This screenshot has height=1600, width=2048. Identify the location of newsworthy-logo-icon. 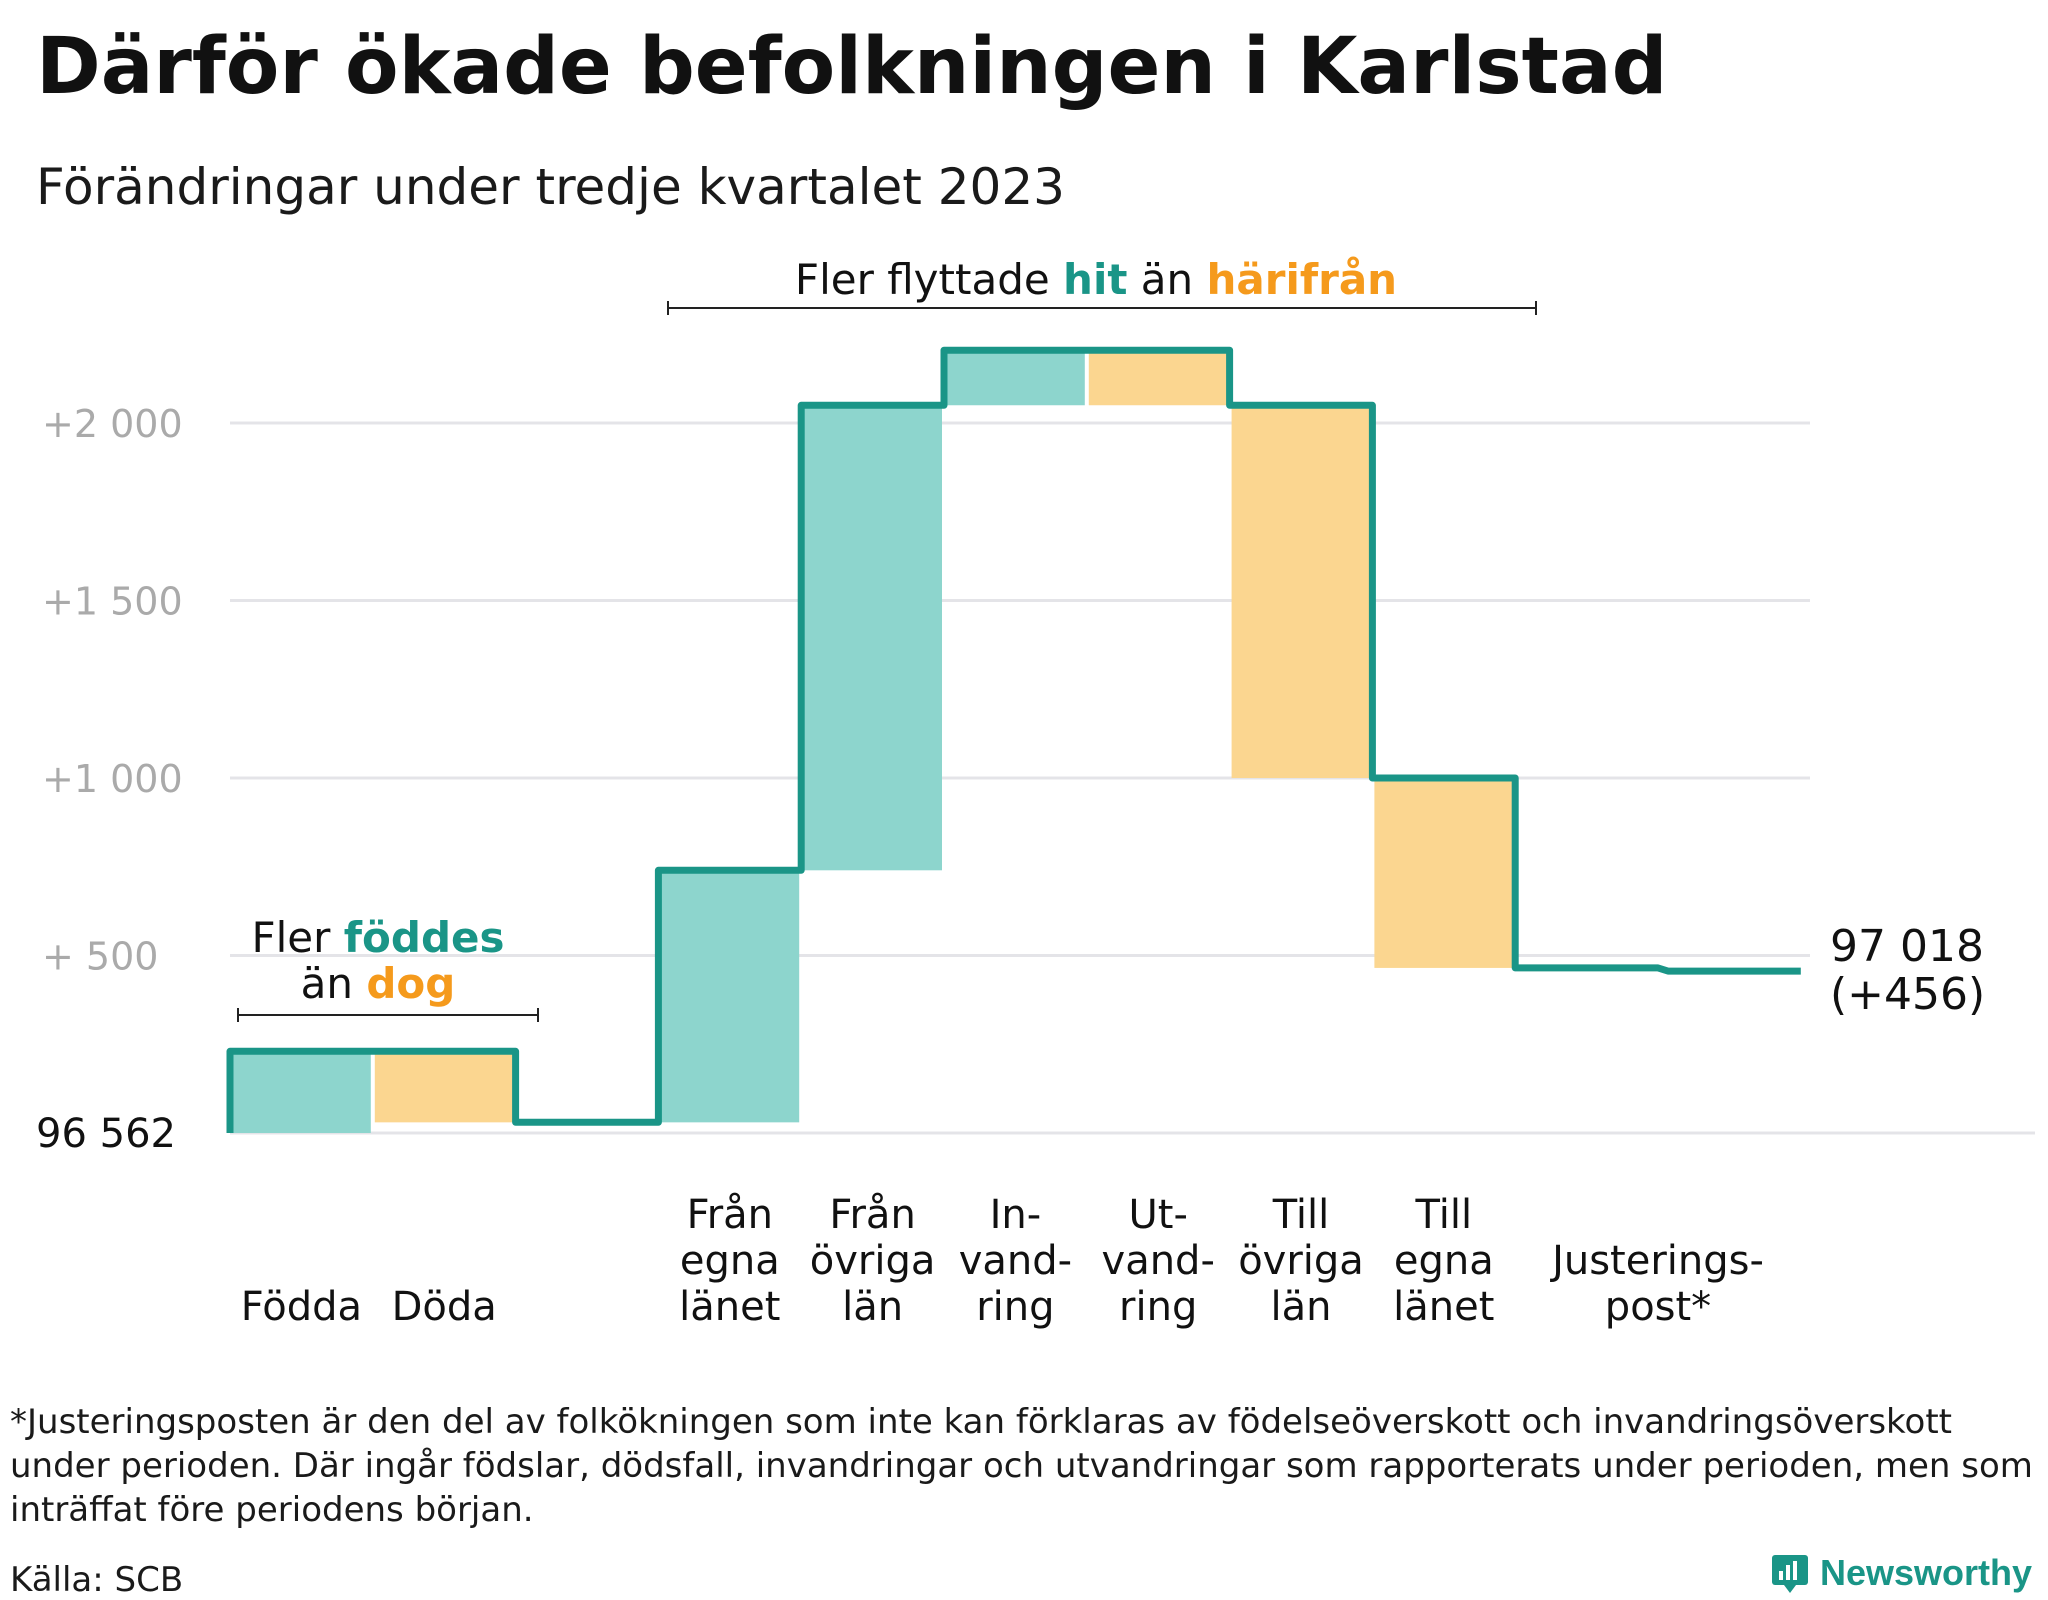
(1789, 1574).